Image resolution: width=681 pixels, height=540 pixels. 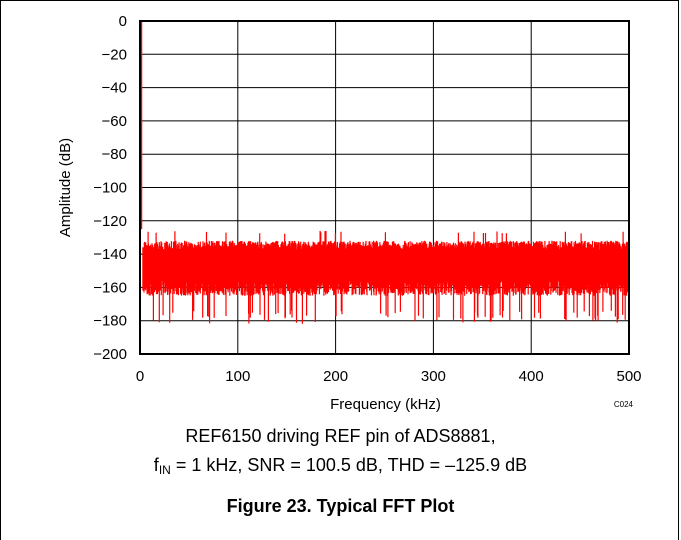 What do you see at coordinates (114, 54) in the screenshot?
I see `y-tick-label: −20` at bounding box center [114, 54].